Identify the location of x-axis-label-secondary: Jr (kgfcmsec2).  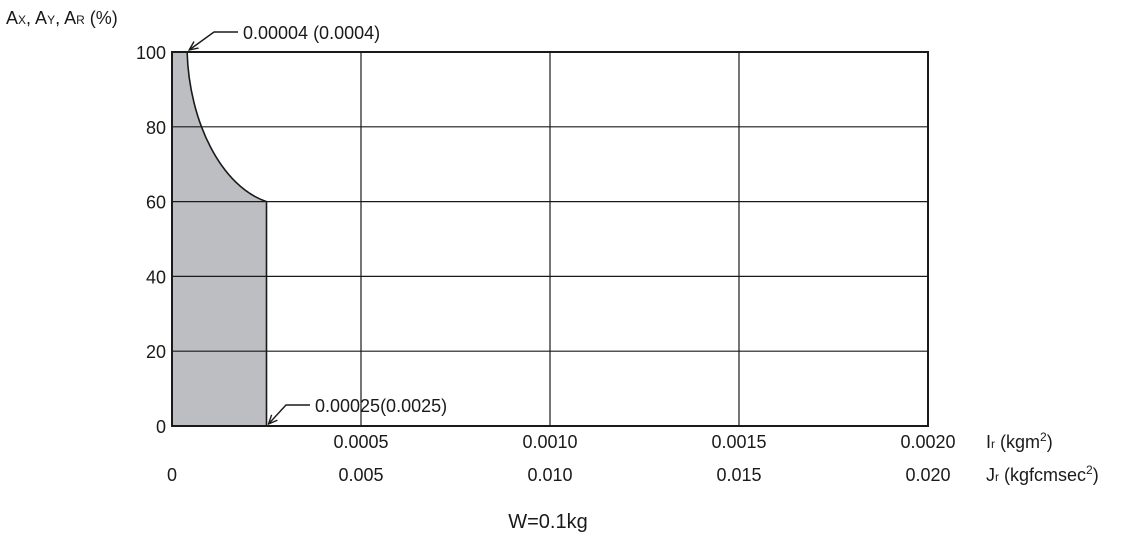
(1042, 474).